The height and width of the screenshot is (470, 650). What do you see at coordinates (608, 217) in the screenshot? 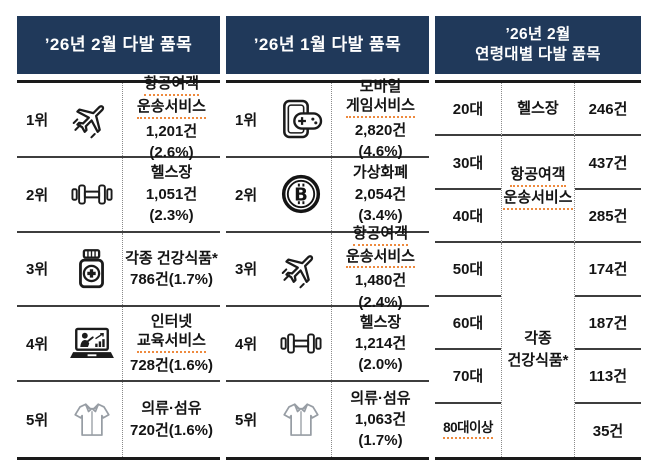
I see `age-count: 285건` at bounding box center [608, 217].